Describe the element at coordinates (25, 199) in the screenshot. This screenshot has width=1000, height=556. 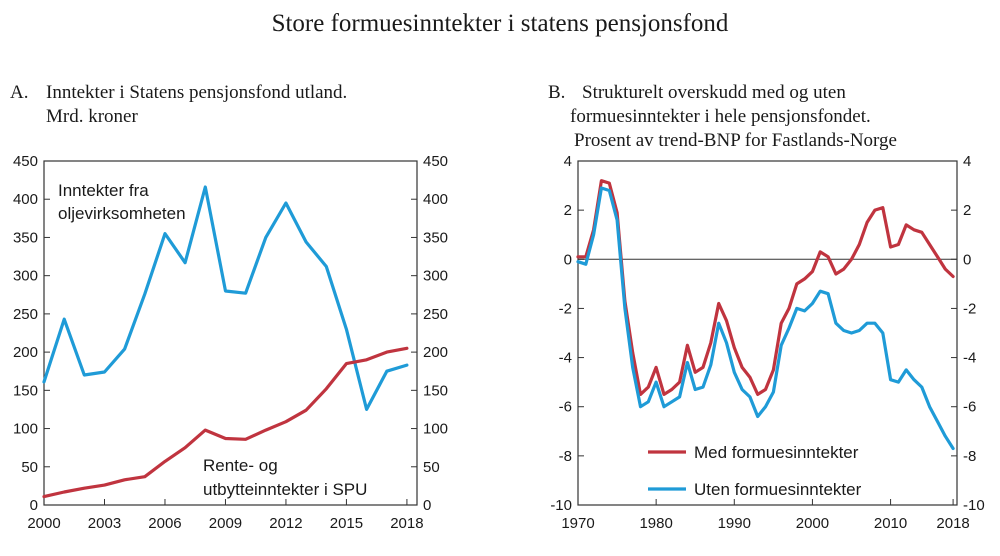
I see `y-tick-label-left-a: 400` at that location.